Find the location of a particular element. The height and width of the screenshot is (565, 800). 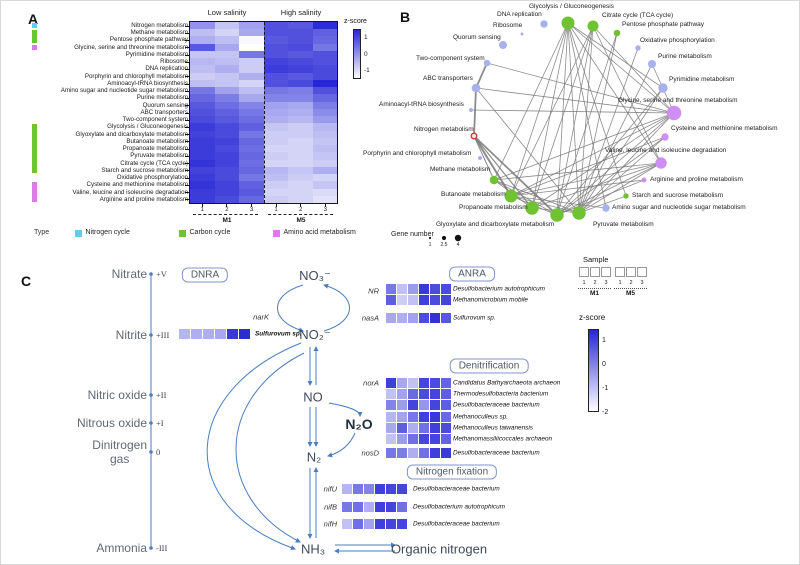

gene-label: nifU is located at coordinates (330, 489).